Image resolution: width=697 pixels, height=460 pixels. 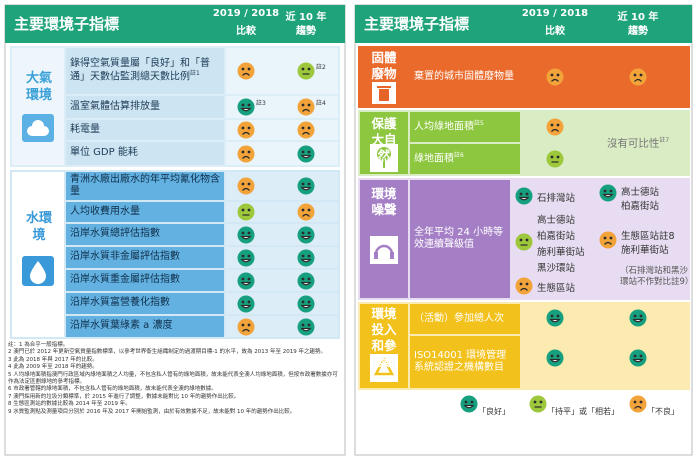 What do you see at coordinates (494, 411) in the screenshot?
I see `legend-label: 「良好」` at bounding box center [494, 411].